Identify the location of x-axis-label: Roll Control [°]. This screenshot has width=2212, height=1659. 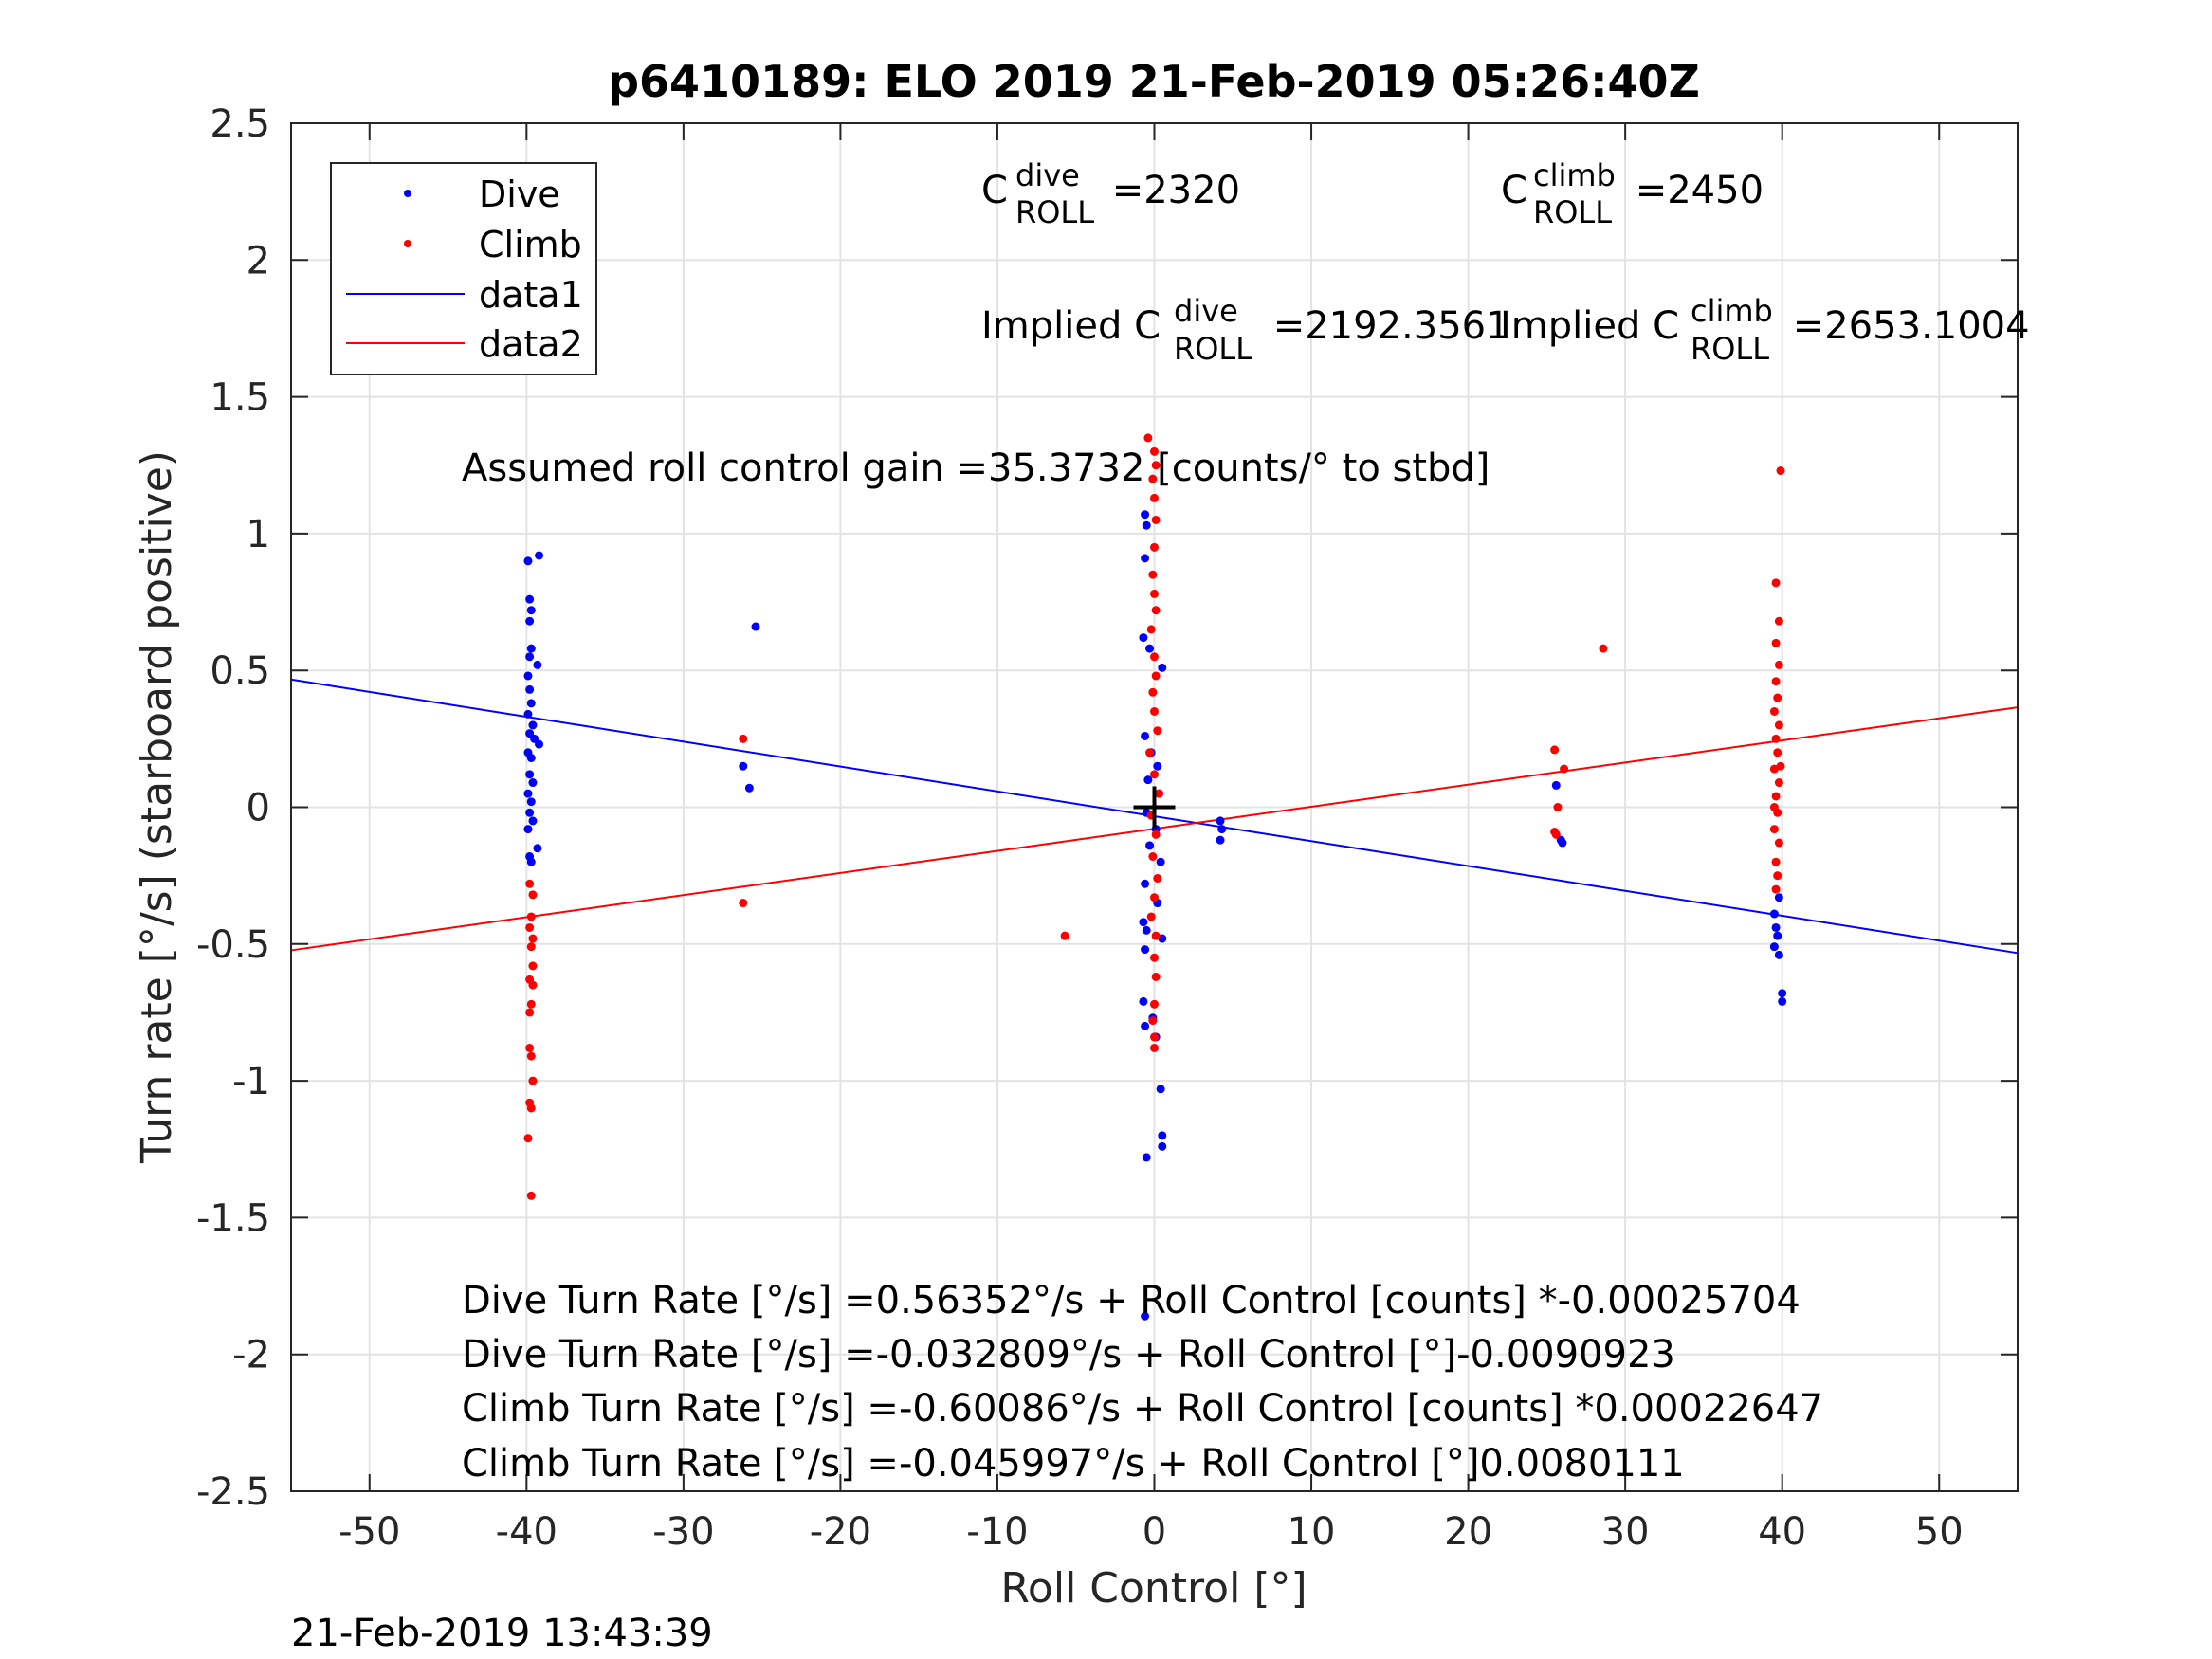
(1153, 1588).